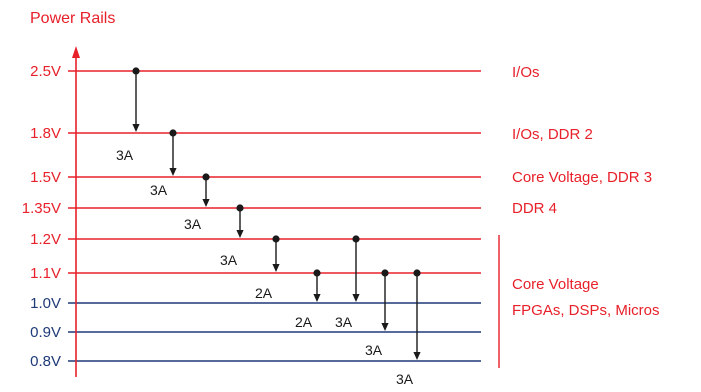 This screenshot has width=701, height=392. I want to click on axis-layer, so click(76, 211).